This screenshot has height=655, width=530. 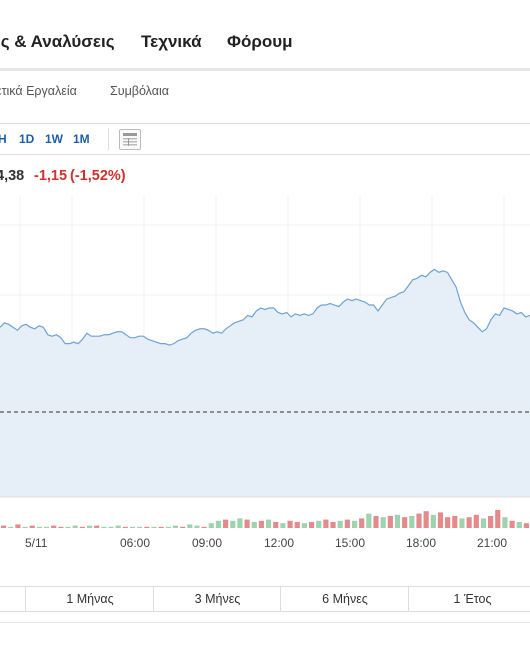 What do you see at coordinates (265, 139) in the screenshot?
I see `chart-toolbar: H 1D 1W 1M` at bounding box center [265, 139].